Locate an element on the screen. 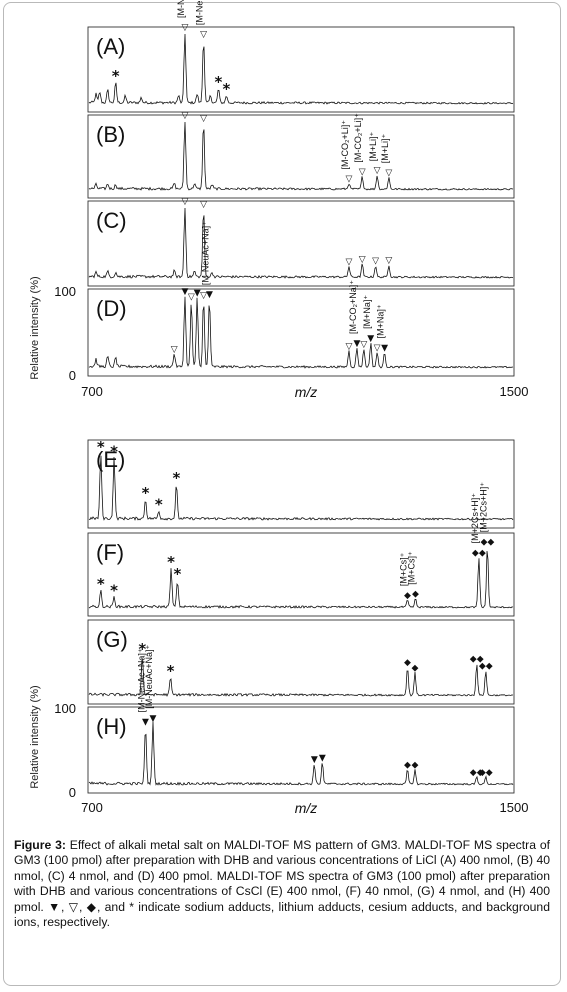  spectrum-trace-e is located at coordinates (301, 488).